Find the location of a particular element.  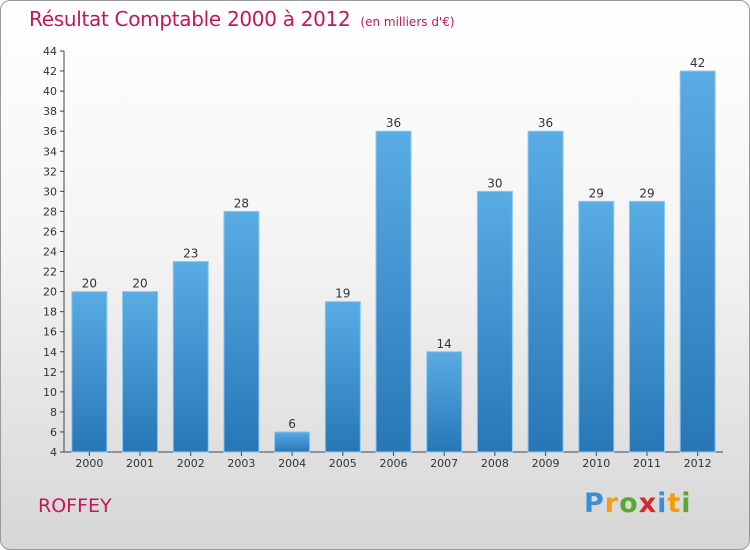

y-tick-label: 22 is located at coordinates (50, 272).